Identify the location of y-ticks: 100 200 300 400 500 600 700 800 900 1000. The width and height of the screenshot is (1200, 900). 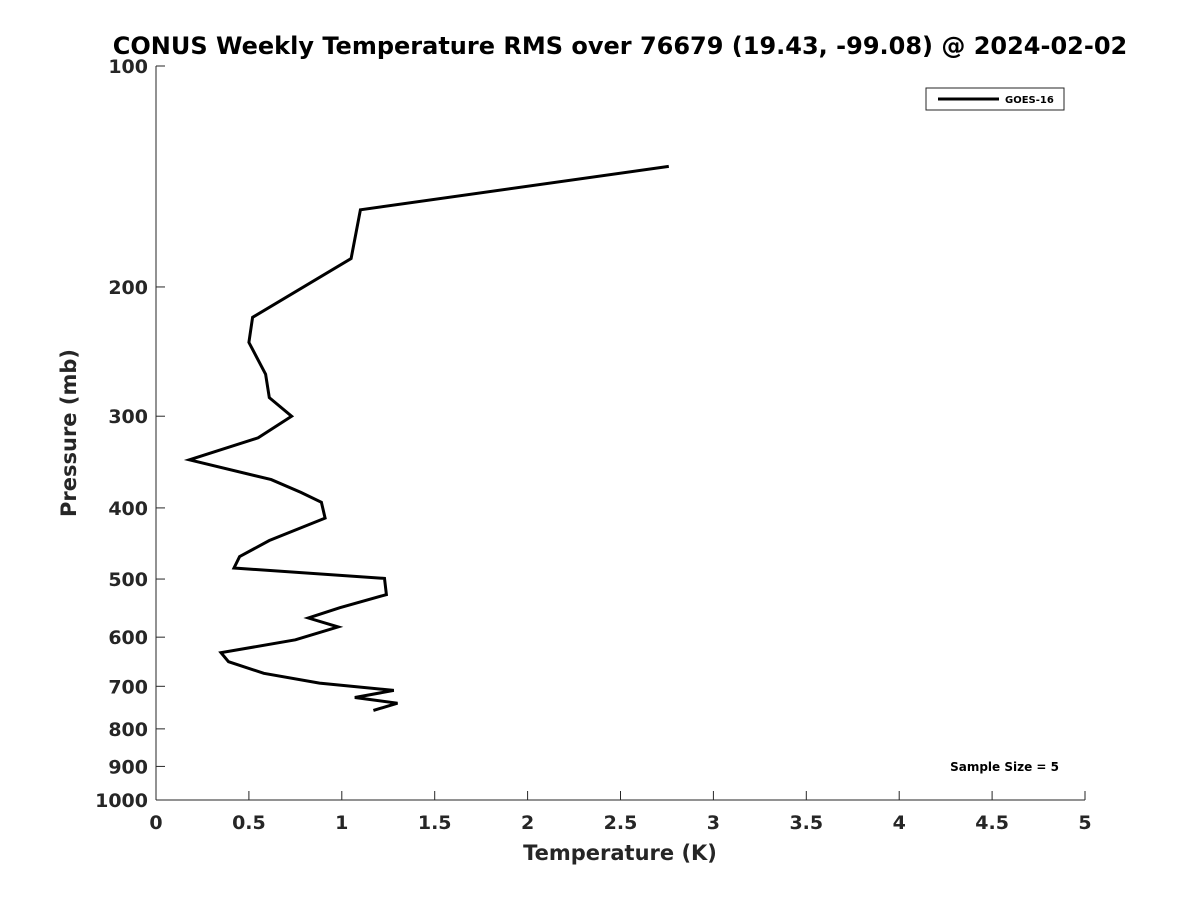
(130, 434).